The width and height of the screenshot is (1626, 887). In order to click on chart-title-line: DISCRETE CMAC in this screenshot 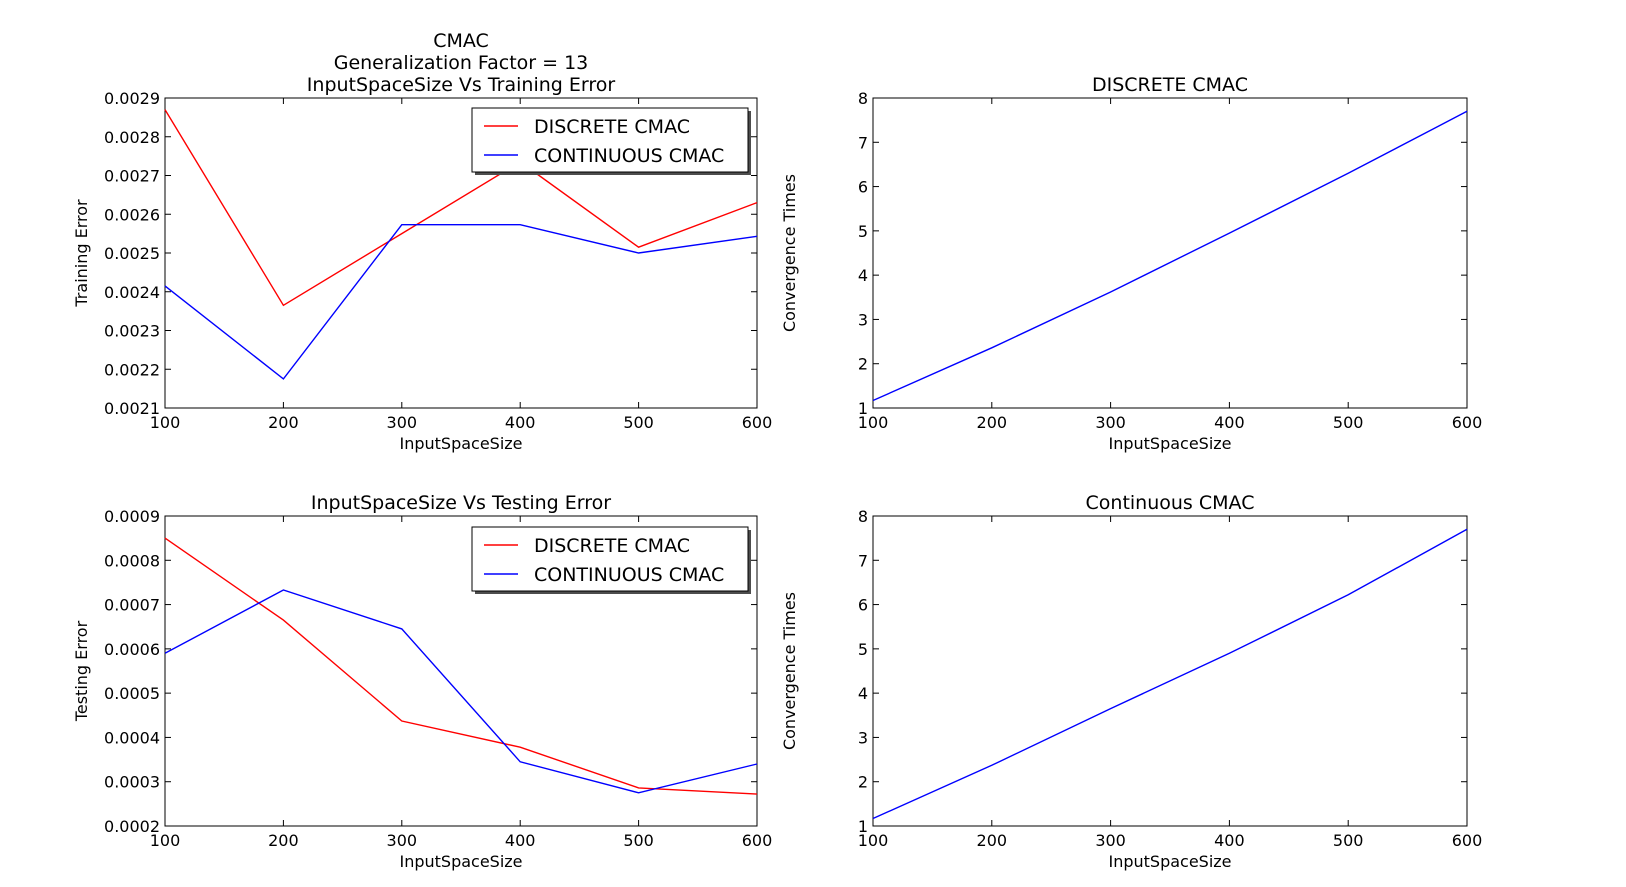, I will do `click(1170, 85)`.